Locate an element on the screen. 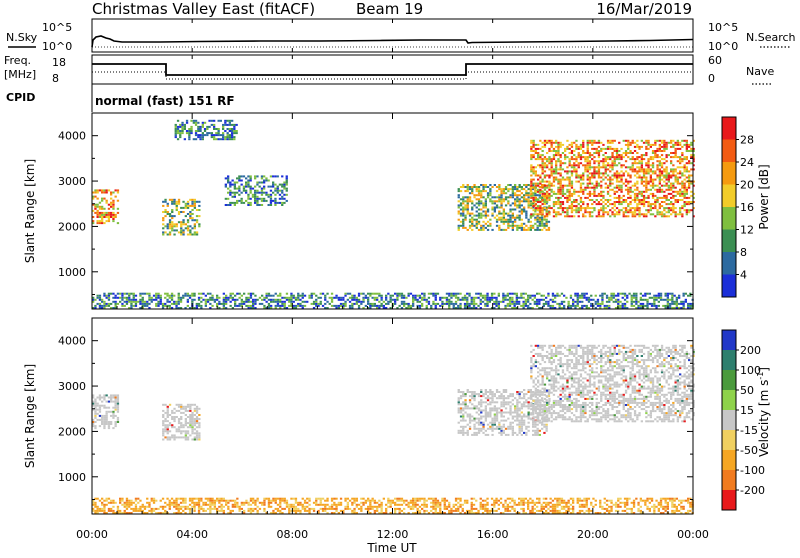 The image size is (800, 558). cpid-label: CPID is located at coordinates (20, 97).